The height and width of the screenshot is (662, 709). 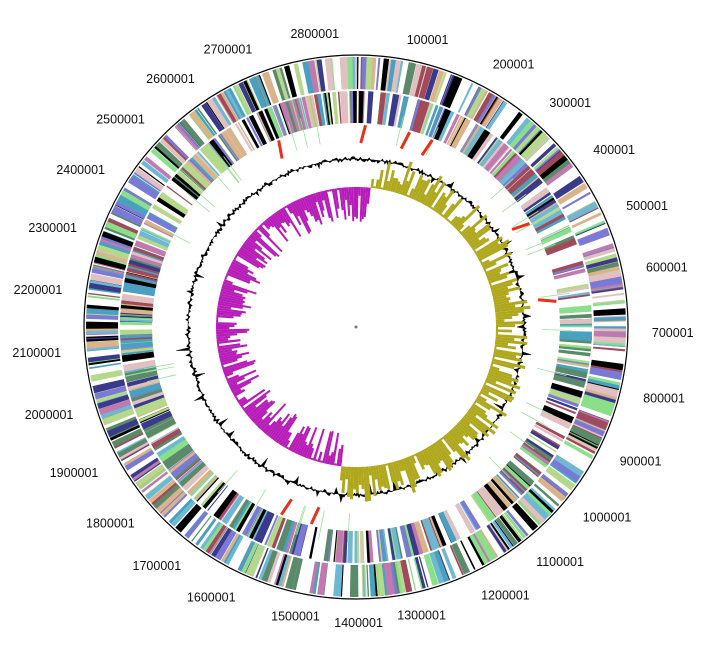 What do you see at coordinates (667, 268) in the screenshot?
I see `tick-label-600001: 600001` at bounding box center [667, 268].